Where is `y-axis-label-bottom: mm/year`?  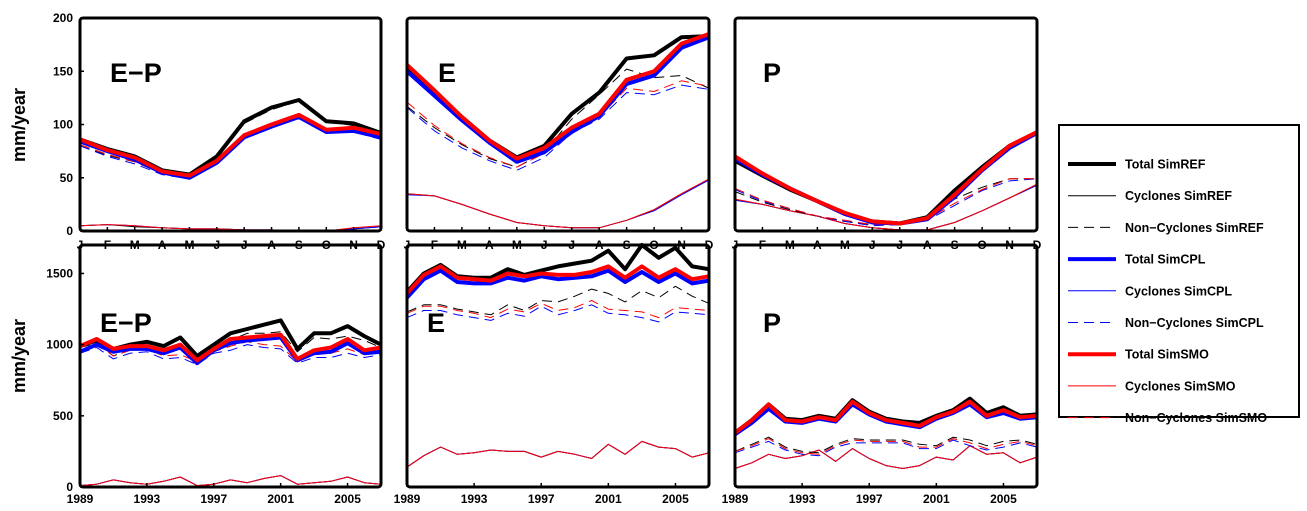
y-axis-label-bottom: mm/year is located at coordinates (19, 356).